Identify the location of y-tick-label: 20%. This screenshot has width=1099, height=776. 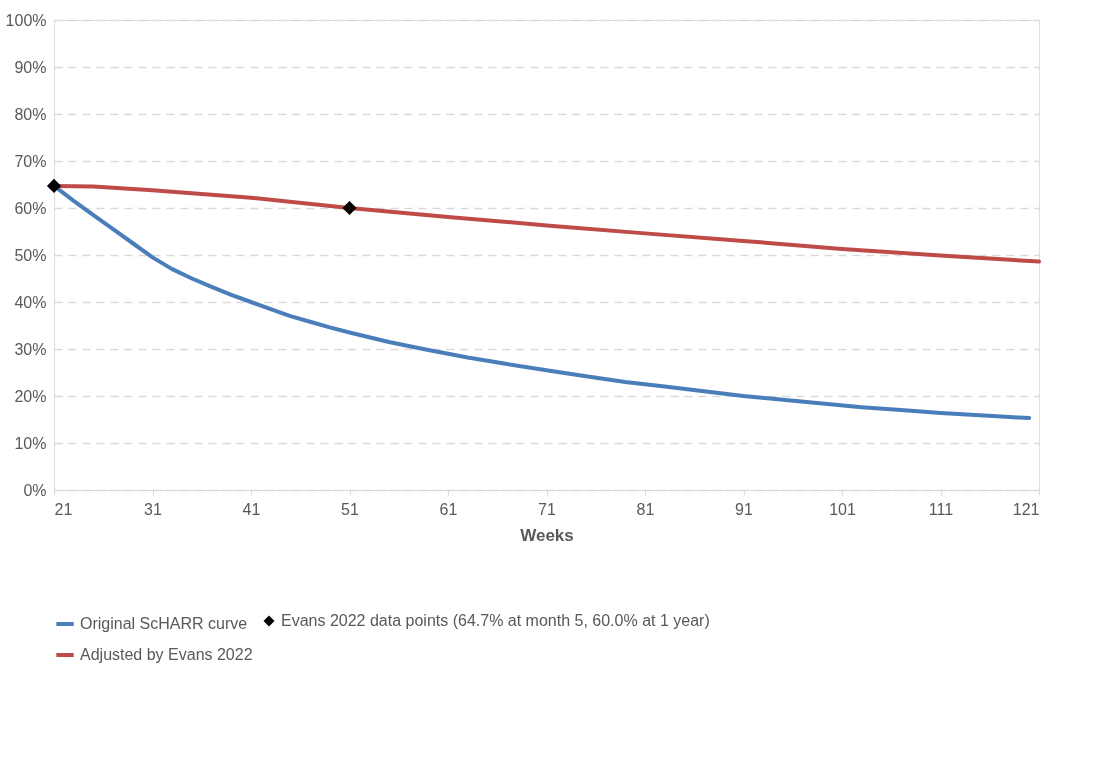
(30, 396).